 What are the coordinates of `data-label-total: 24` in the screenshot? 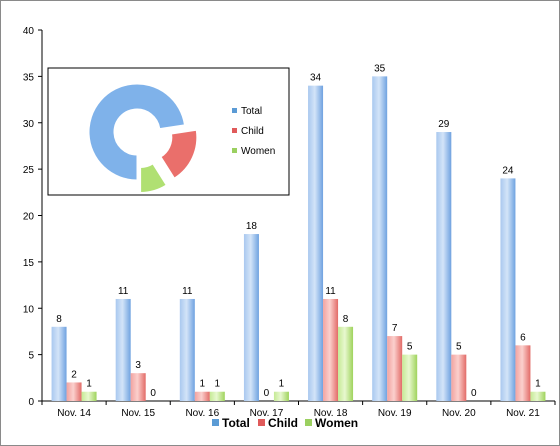 It's located at (508, 170).